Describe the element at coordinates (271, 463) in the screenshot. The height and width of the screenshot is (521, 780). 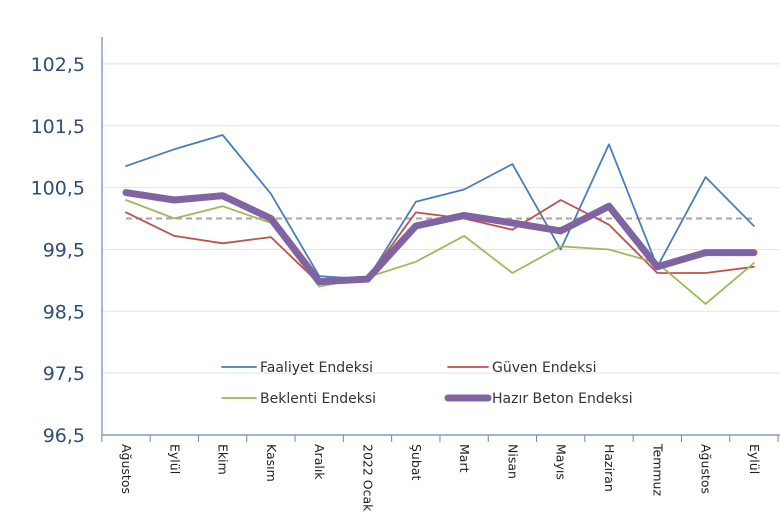
I see `x-tick-label: Kasım` at that location.